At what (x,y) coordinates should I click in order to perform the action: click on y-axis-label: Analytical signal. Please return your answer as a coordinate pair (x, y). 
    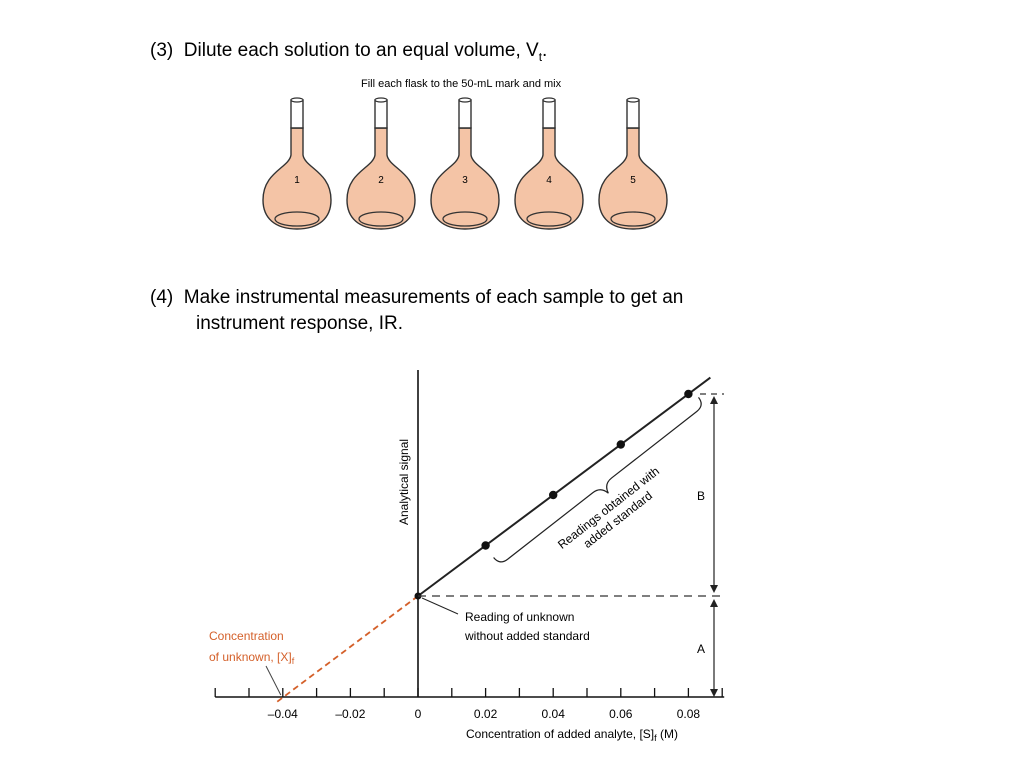
    Looking at the image, I should click on (404, 482).